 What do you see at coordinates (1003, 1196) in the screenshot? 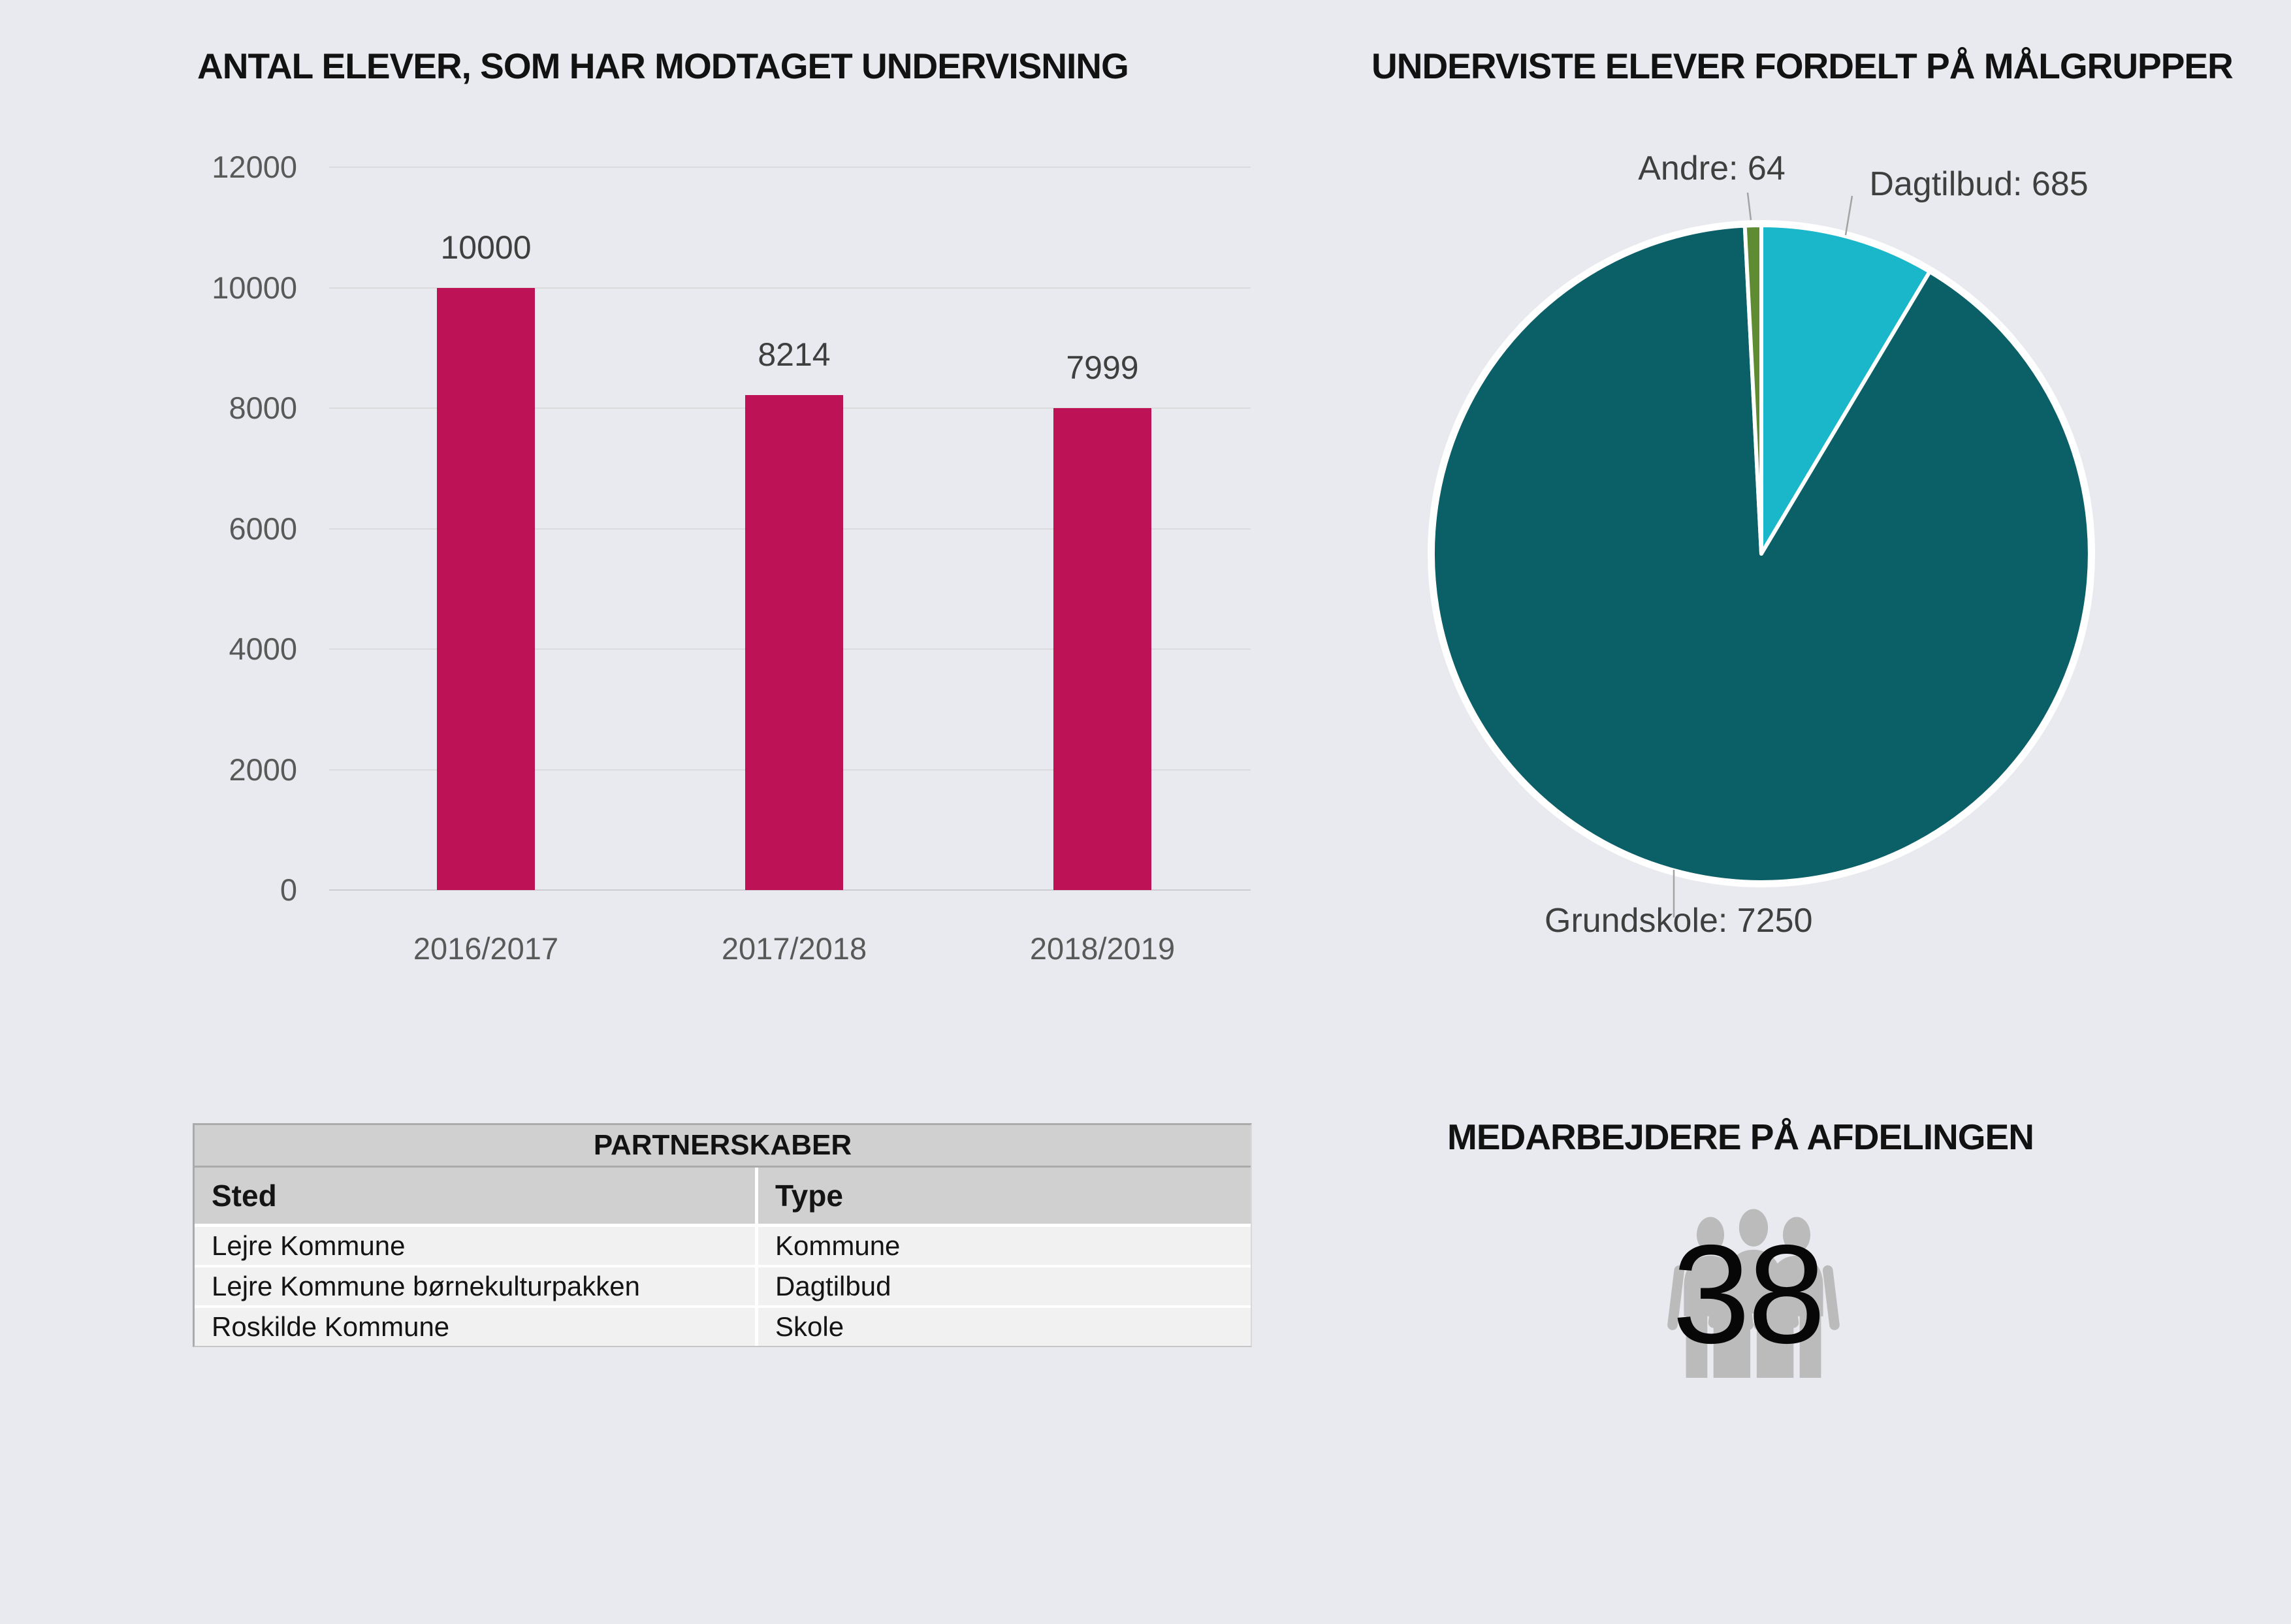
I see `partners-table-header-type: Type` at bounding box center [1003, 1196].